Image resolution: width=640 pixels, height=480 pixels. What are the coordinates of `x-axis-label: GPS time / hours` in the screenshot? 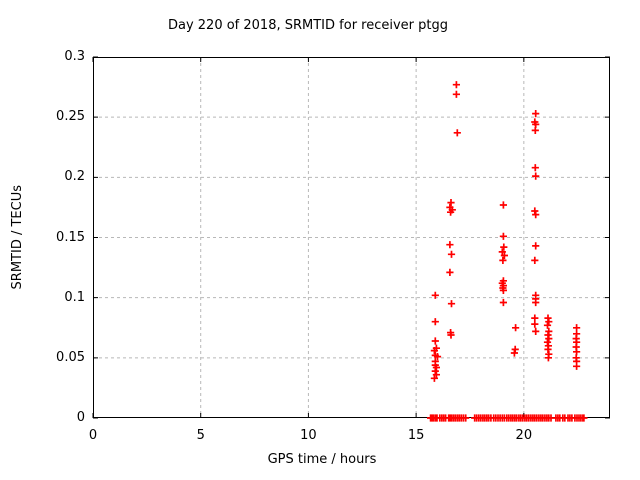 It's located at (322, 459).